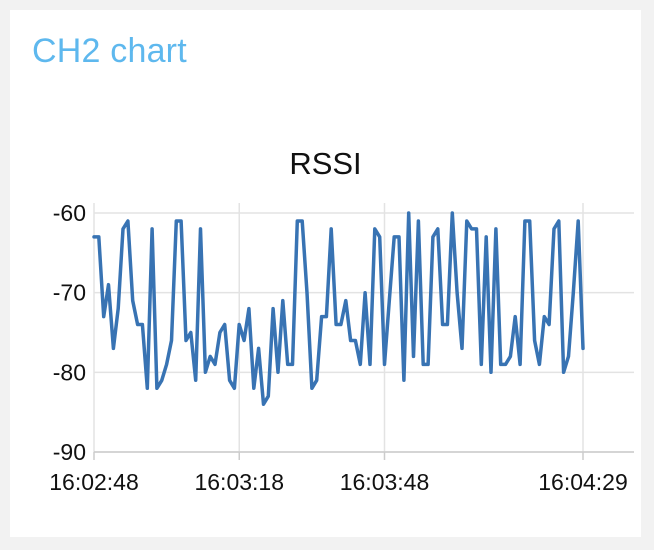 This screenshot has width=654, height=550. I want to click on y-tick-label: -90, so click(69, 452).